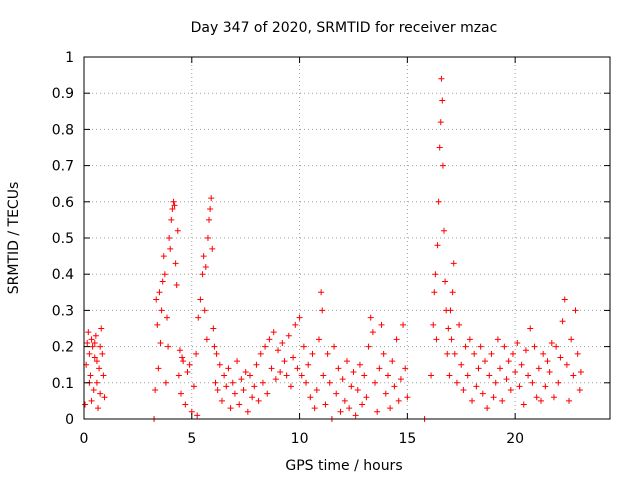 The width and height of the screenshot is (640, 480). I want to click on y-tick-label: 0.5, so click(63, 239).